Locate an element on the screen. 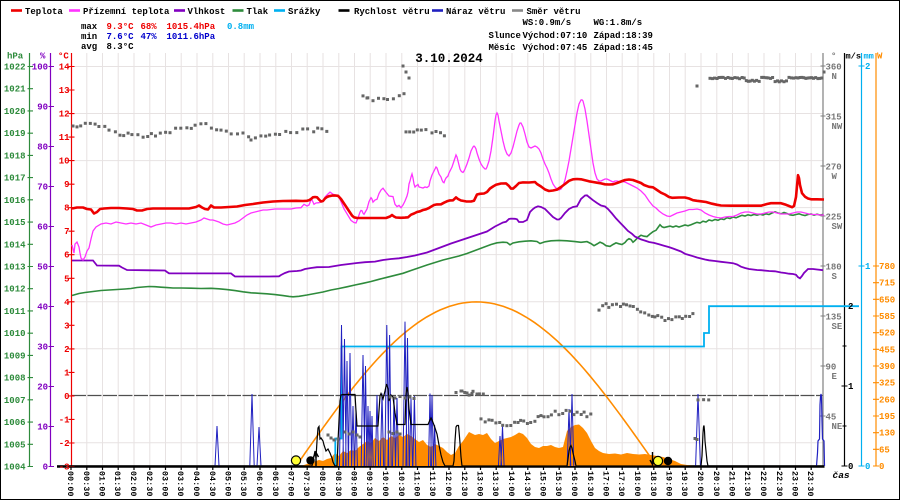 The width and height of the screenshot is (900, 500). svg-text: W is located at coordinates (880, 57).